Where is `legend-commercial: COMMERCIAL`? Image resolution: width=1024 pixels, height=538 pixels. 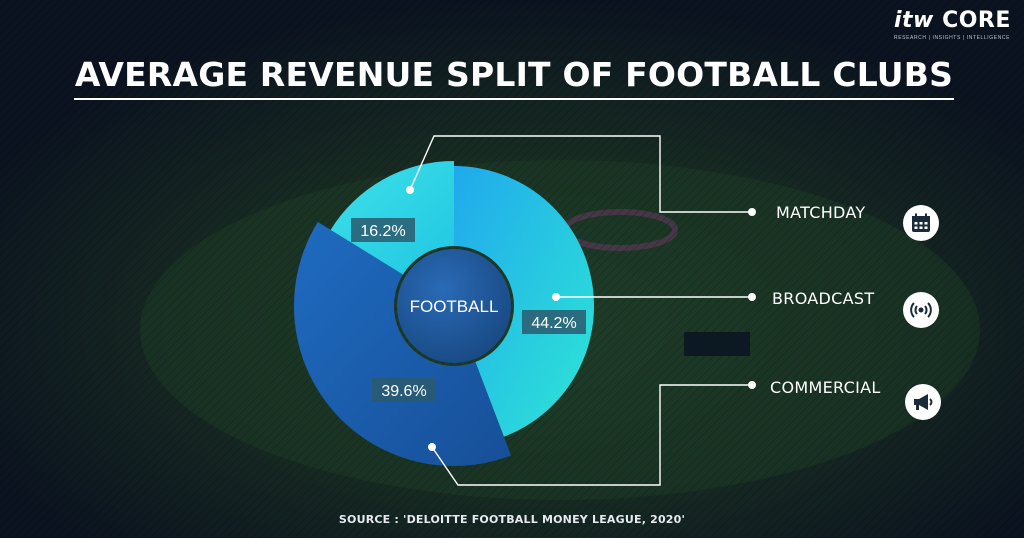
legend-commercial: COMMERCIAL is located at coordinates (825, 387).